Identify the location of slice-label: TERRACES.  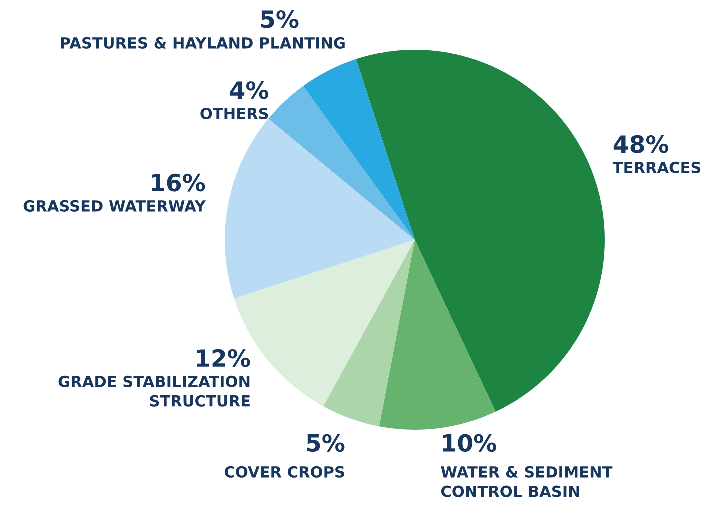
(656, 168).